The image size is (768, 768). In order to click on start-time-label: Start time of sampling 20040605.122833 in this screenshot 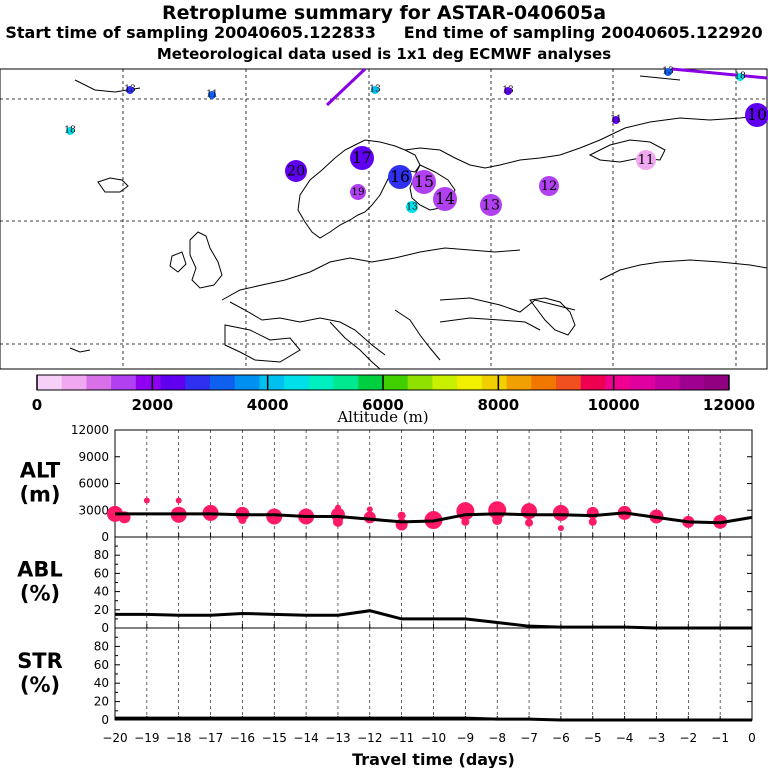, I will do `click(190, 32)`.